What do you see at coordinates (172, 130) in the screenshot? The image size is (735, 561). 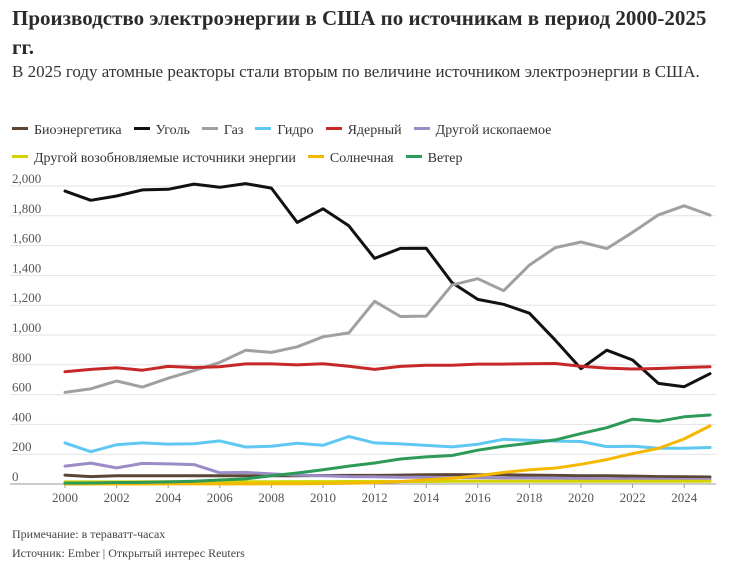 I see `legend-label: Уголь` at bounding box center [172, 130].